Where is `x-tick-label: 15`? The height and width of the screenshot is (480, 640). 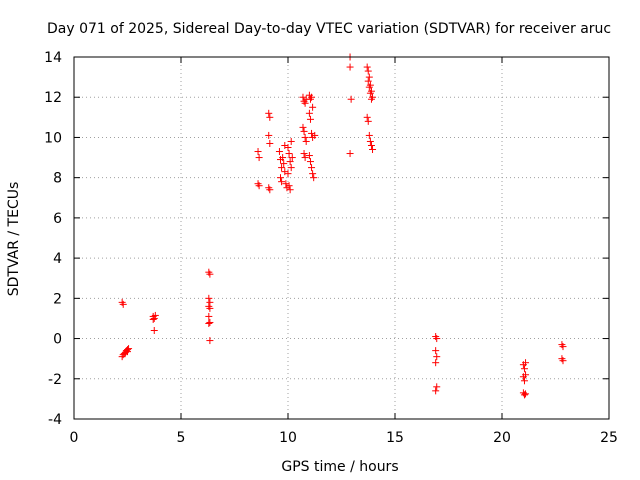 x-tick-label: 15 is located at coordinates (395, 438).